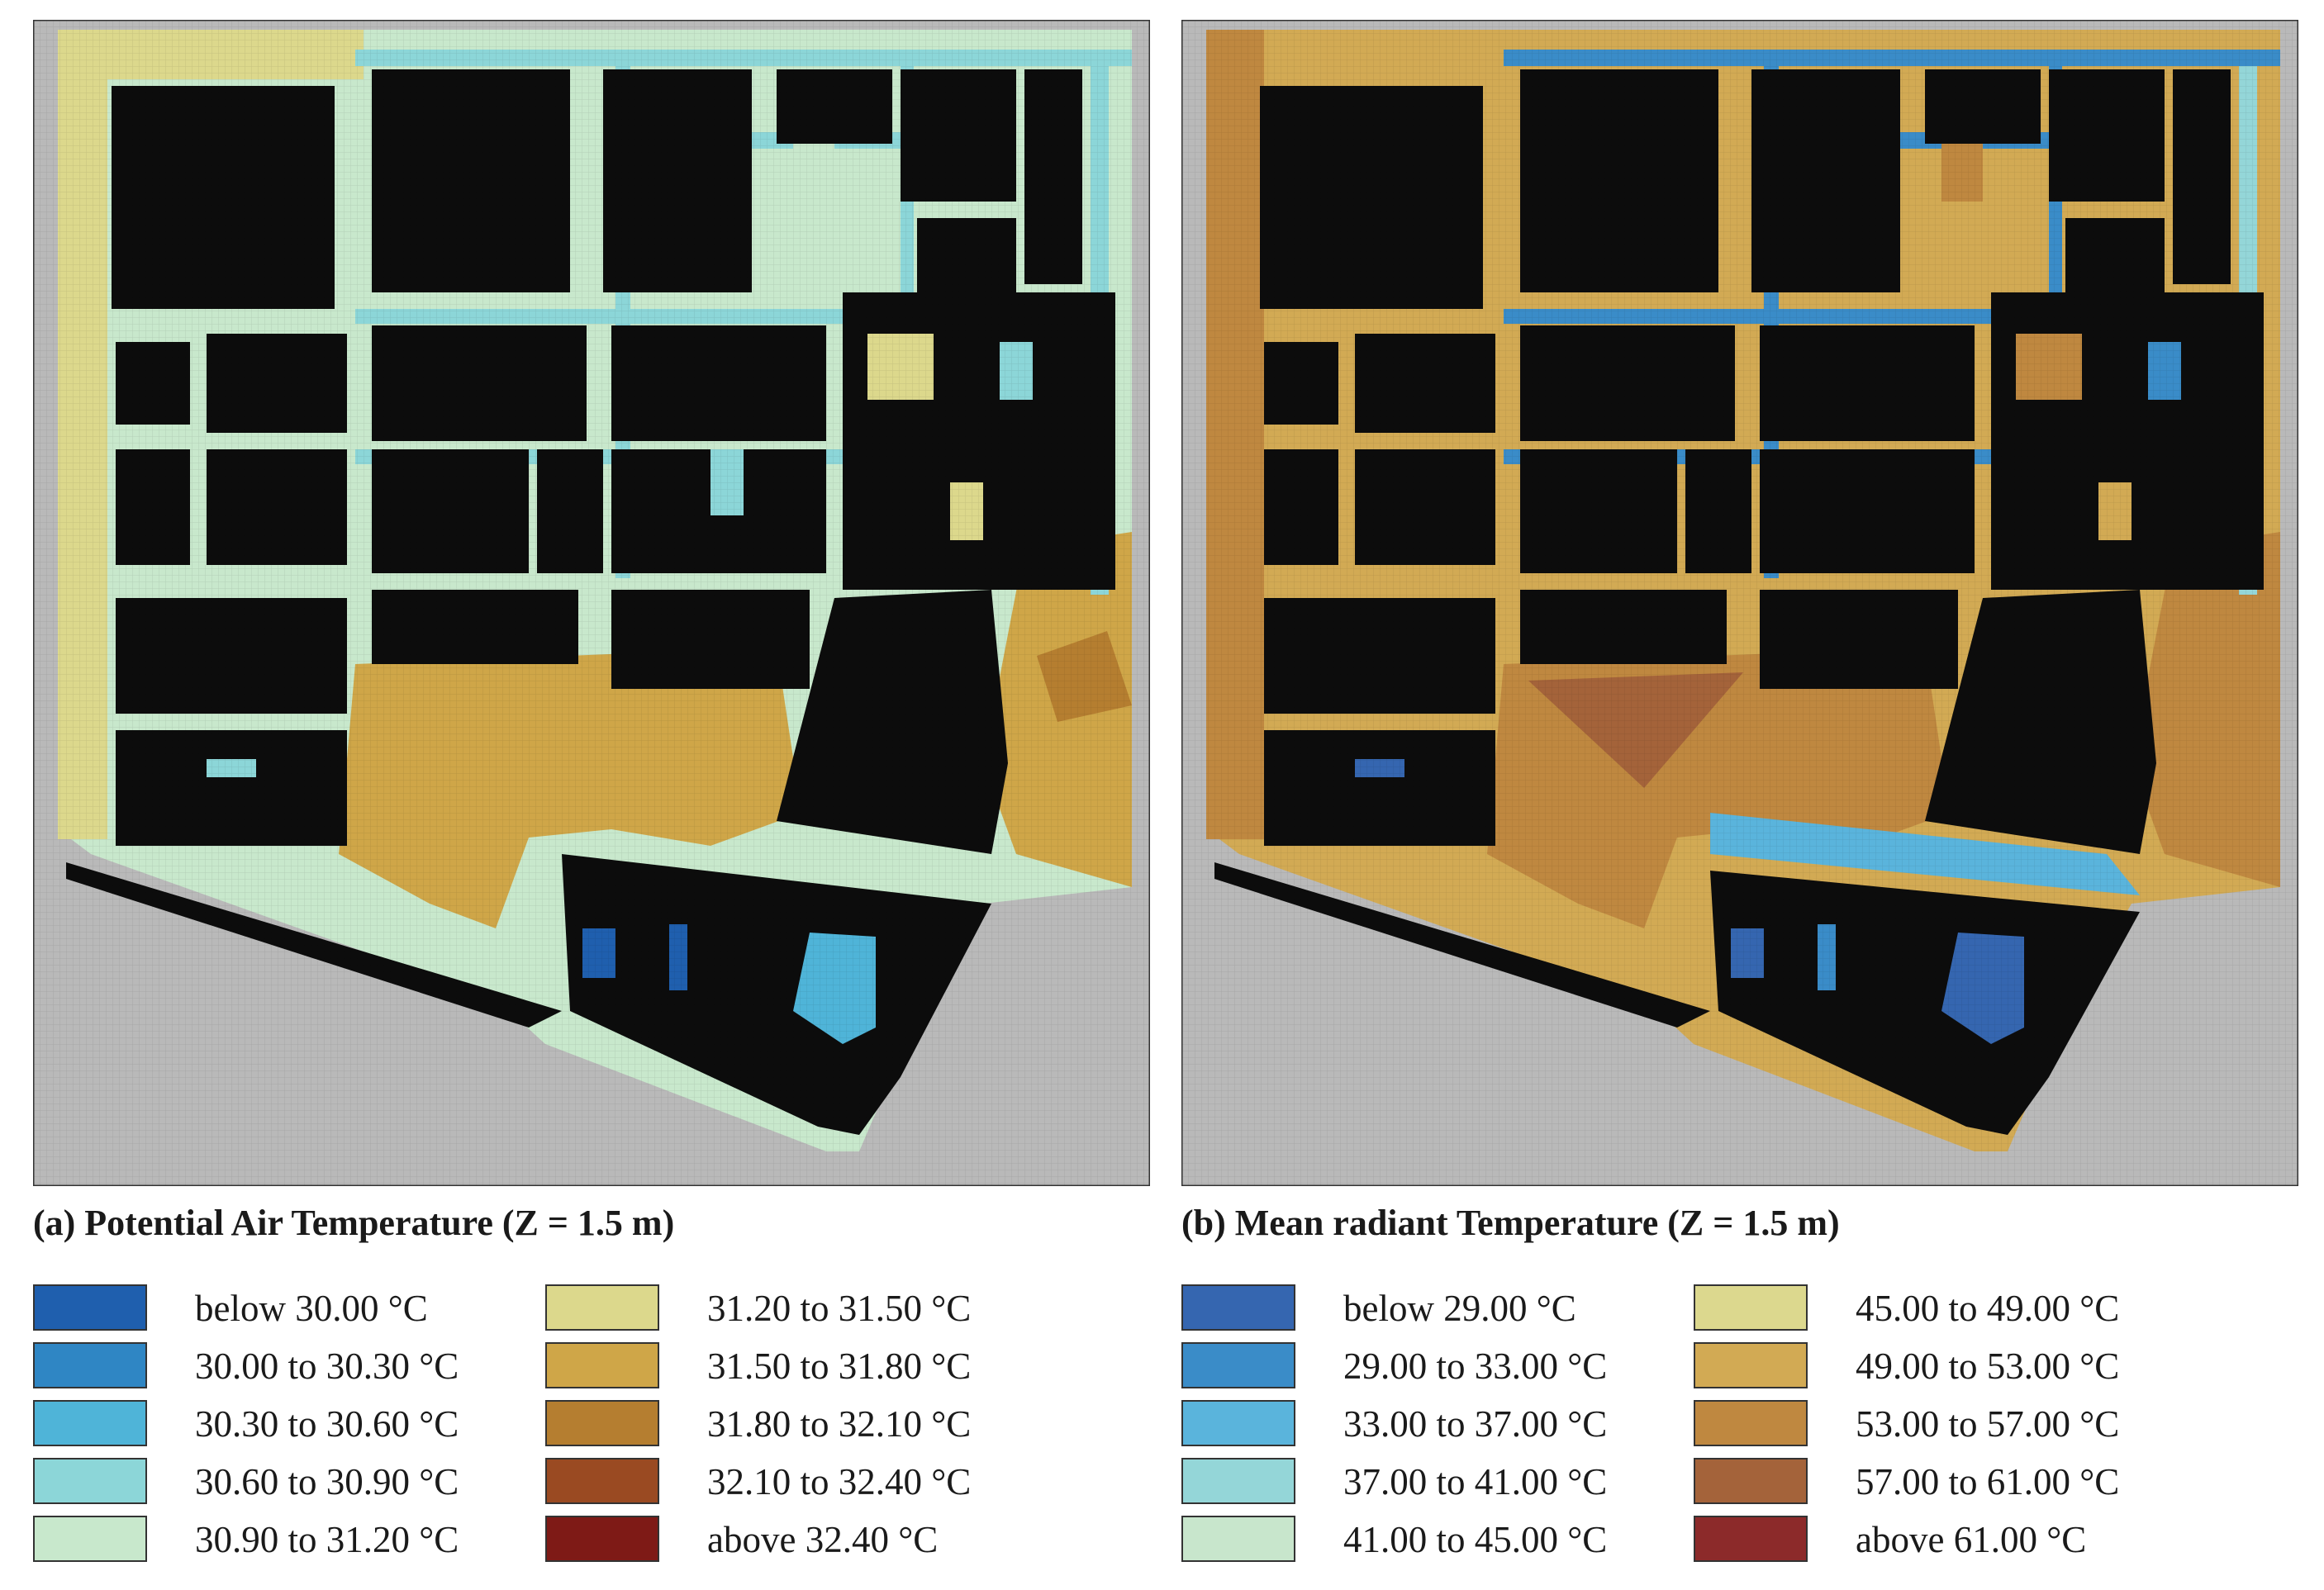  Describe the element at coordinates (1971, 1540) in the screenshot. I see `legend-label: above 61.00 °C` at that location.